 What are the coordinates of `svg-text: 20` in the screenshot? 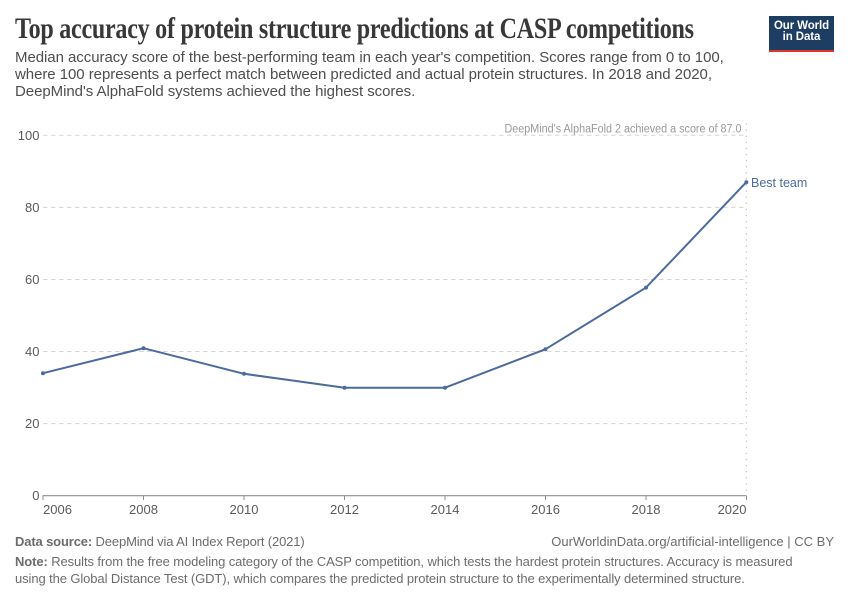 It's located at (32, 423).